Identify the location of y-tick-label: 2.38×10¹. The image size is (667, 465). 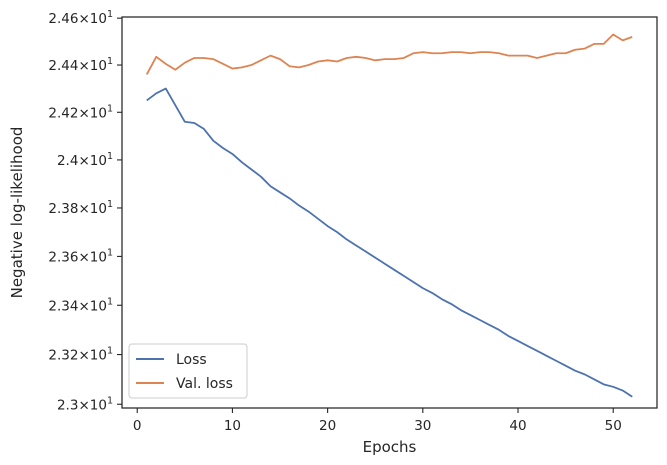
(80, 208).